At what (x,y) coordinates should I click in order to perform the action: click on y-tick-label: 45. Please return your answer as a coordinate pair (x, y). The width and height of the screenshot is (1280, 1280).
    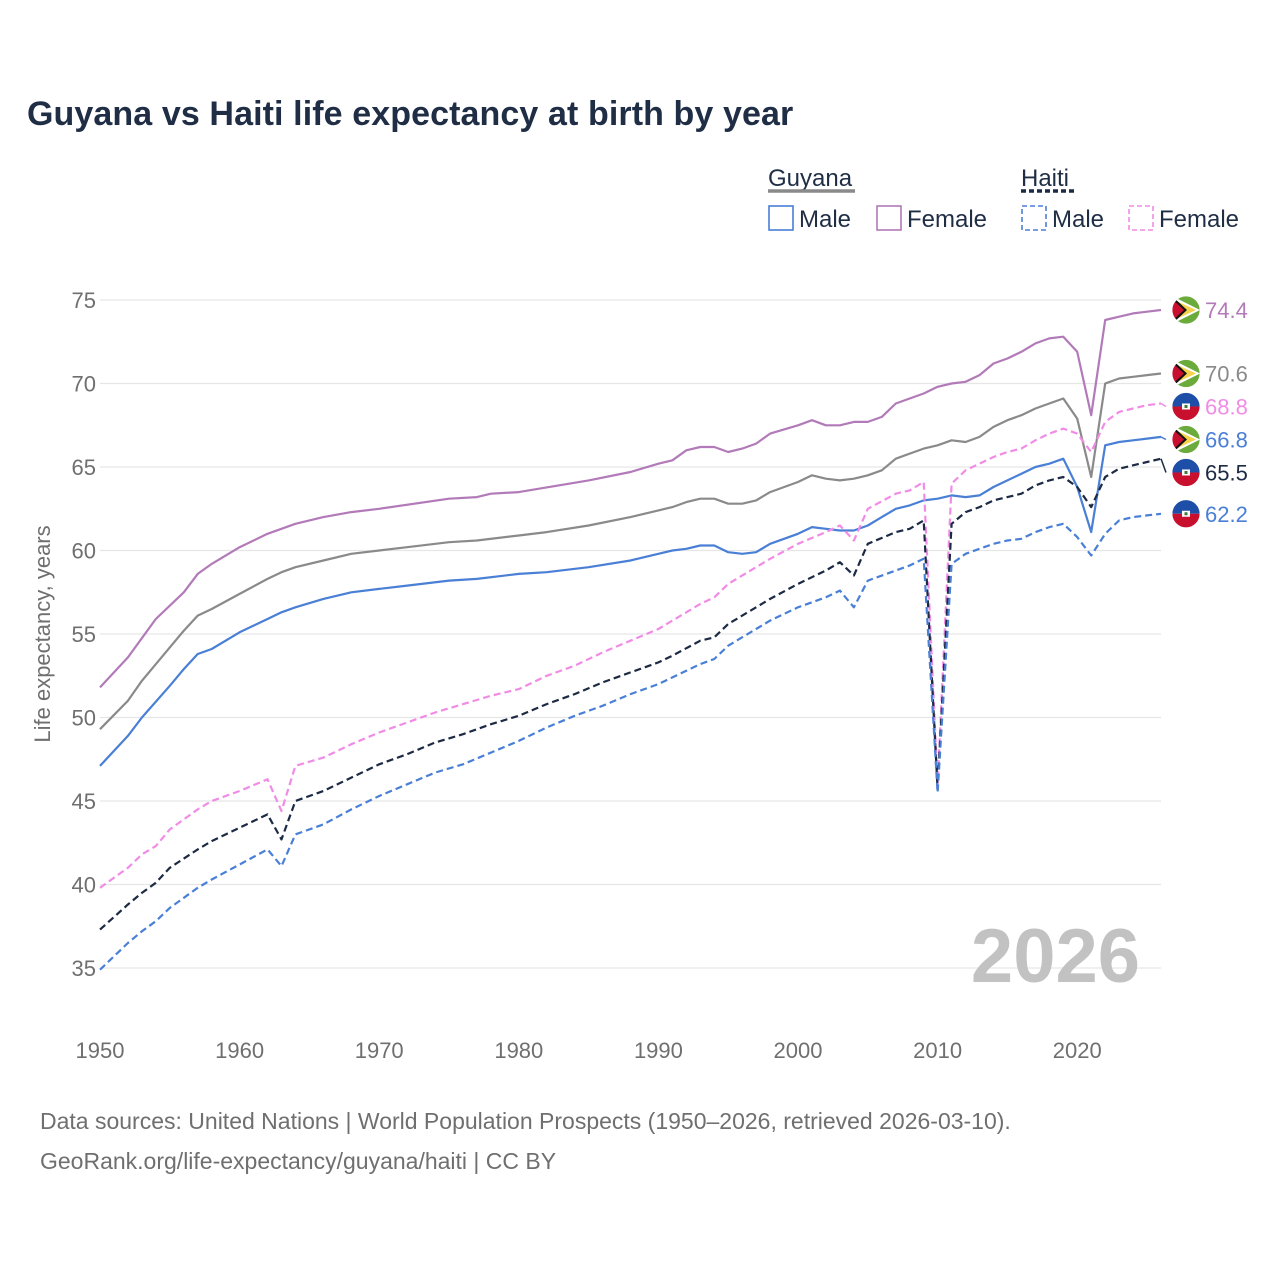
    Looking at the image, I should click on (84, 801).